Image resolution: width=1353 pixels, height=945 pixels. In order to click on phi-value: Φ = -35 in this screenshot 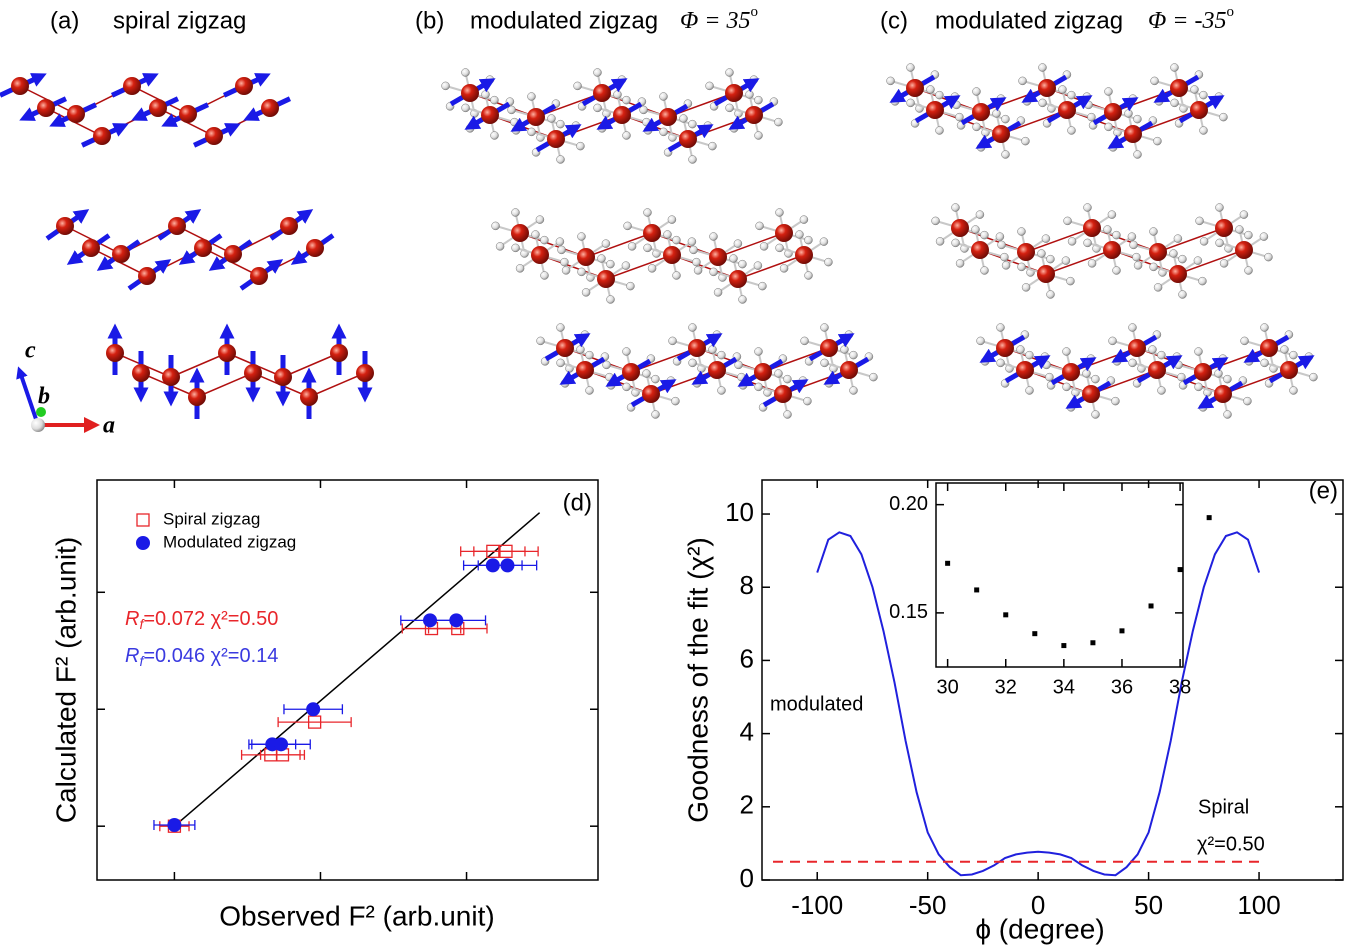, I will do `click(1187, 21)`.